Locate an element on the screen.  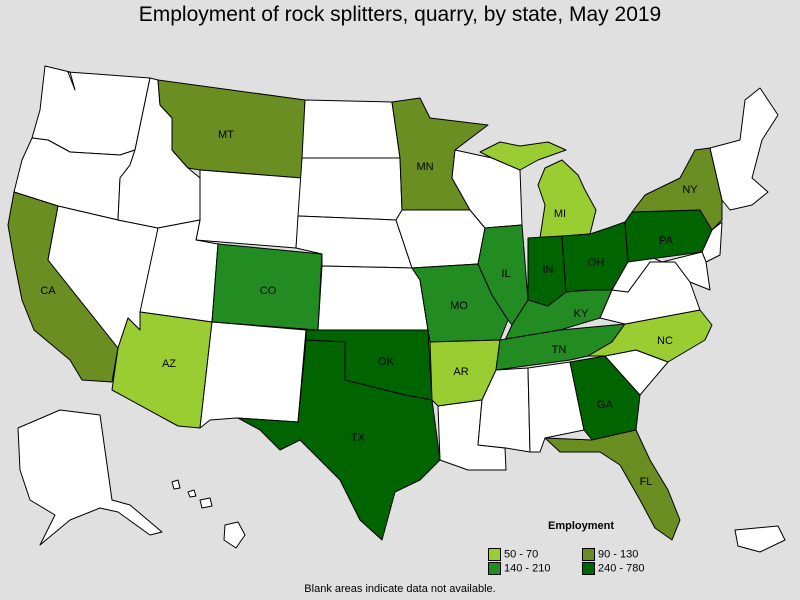
state-hi is located at coordinates (208, 514).